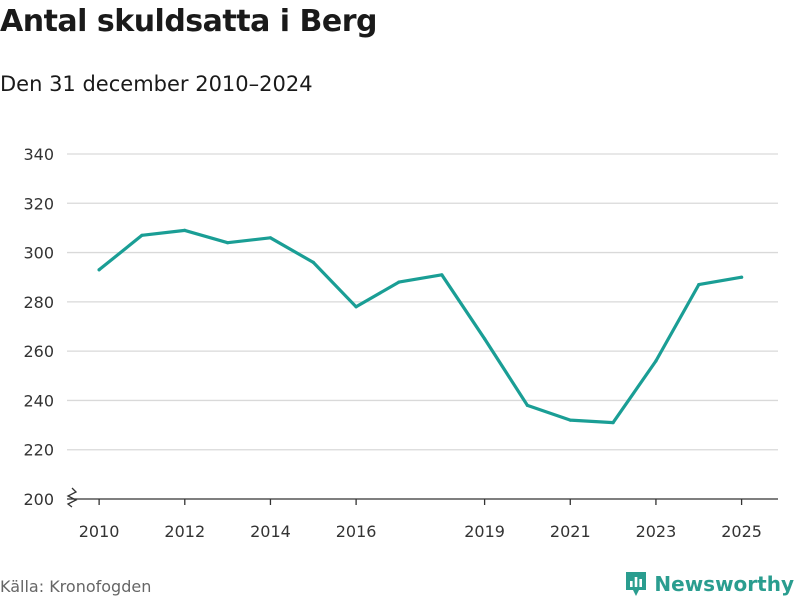  Describe the element at coordinates (38, 203) in the screenshot. I see `y-tick-label: 320` at that location.